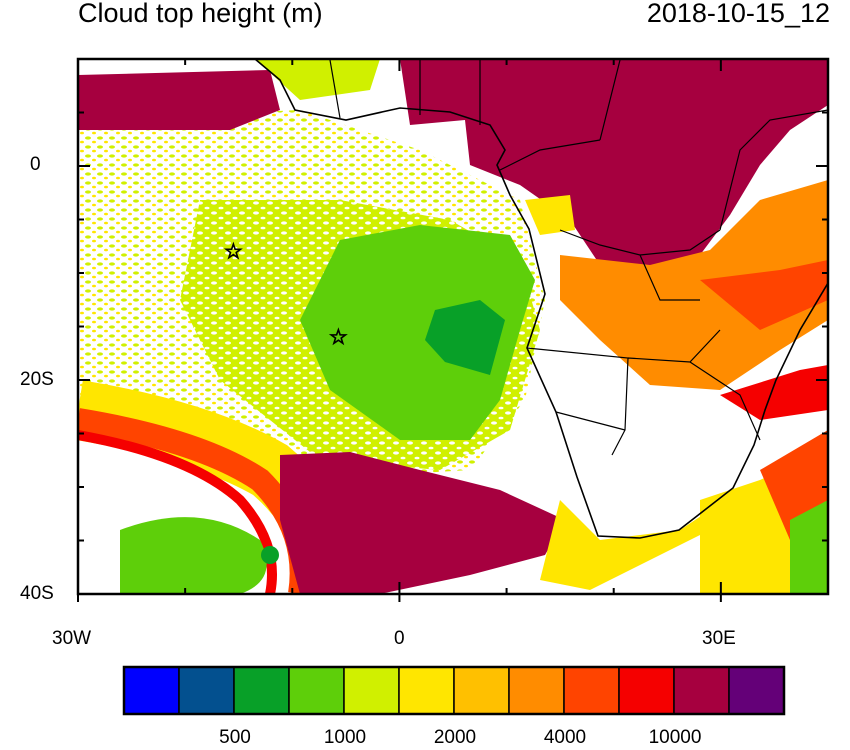  I want to click on colorbar-frame, so click(454, 690).